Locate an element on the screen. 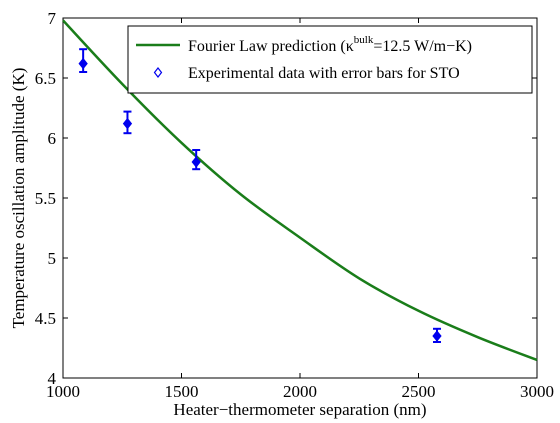 The image size is (560, 423). x-tick-label: 1500 is located at coordinates (182, 391).